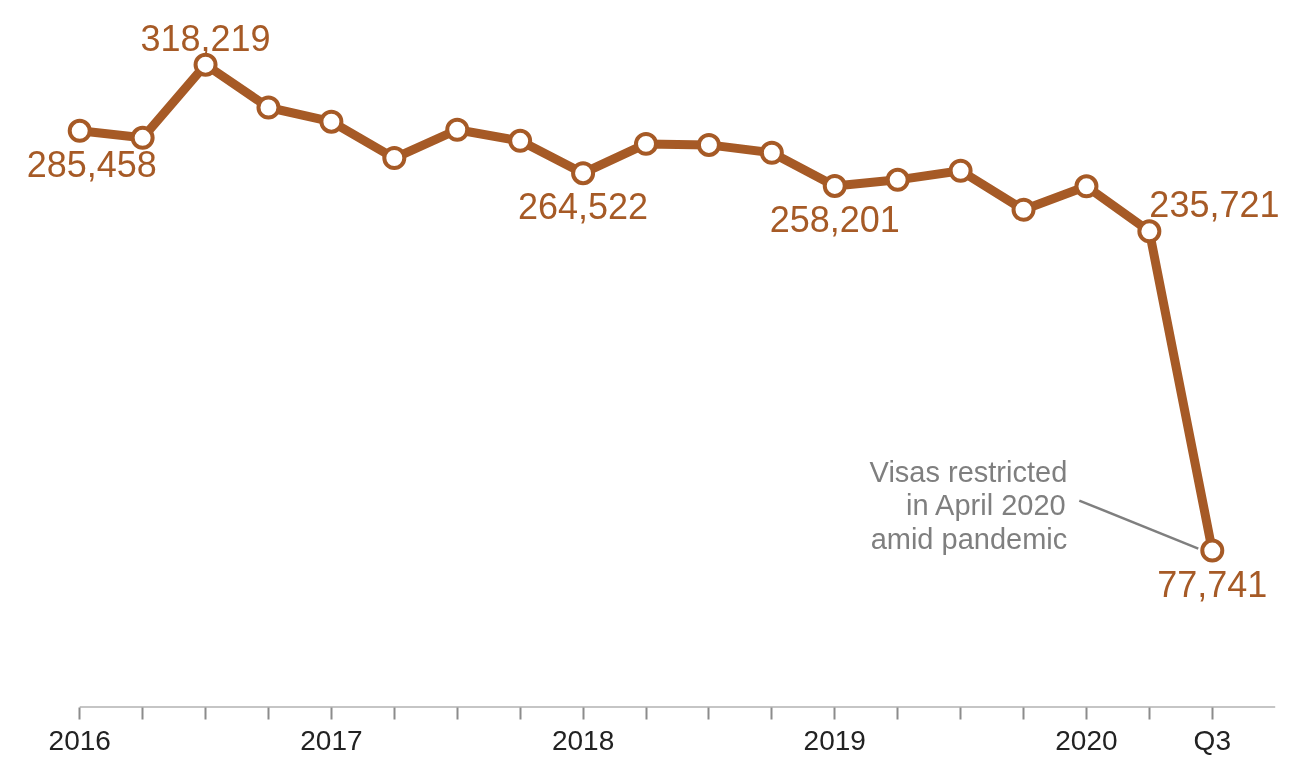  What do you see at coordinates (1212, 584) in the screenshot?
I see `data-label: 77,741` at bounding box center [1212, 584].